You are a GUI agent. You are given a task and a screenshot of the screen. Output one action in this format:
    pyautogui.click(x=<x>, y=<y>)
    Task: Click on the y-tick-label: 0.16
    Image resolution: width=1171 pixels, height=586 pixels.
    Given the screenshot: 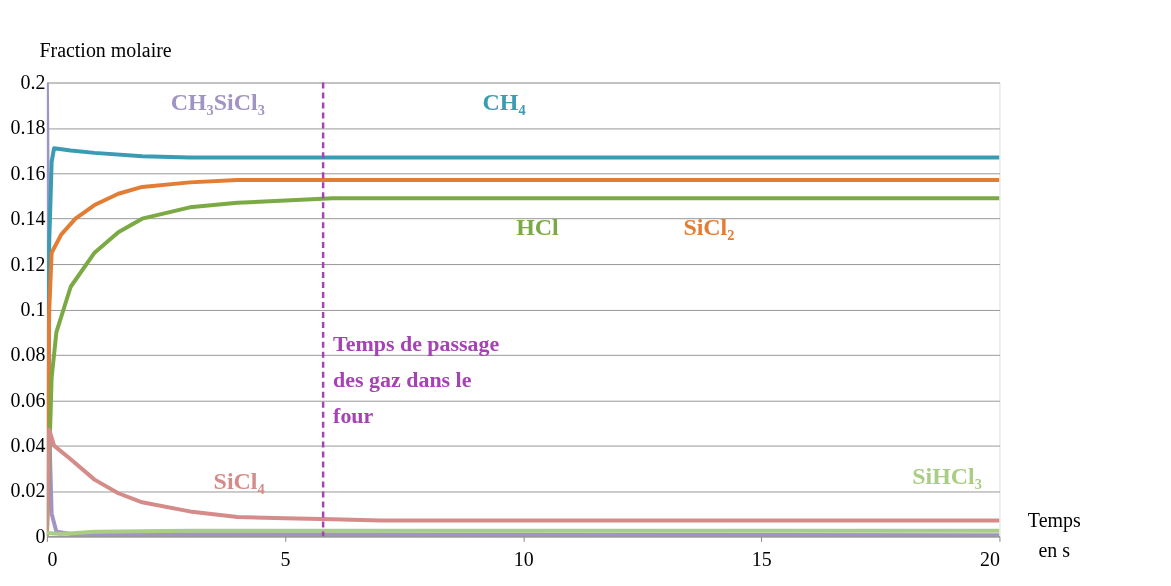 What is the action you would take?
    pyautogui.click(x=28, y=172)
    